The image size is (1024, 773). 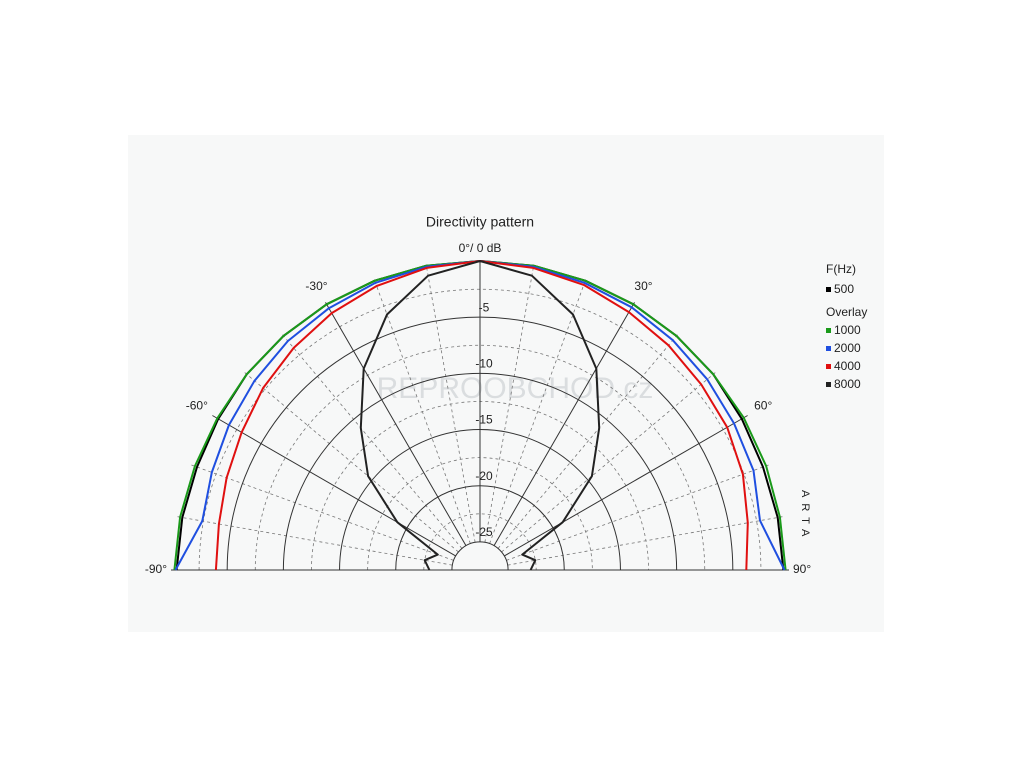 What do you see at coordinates (844, 289) in the screenshot?
I see `legend-entry: 500` at bounding box center [844, 289].